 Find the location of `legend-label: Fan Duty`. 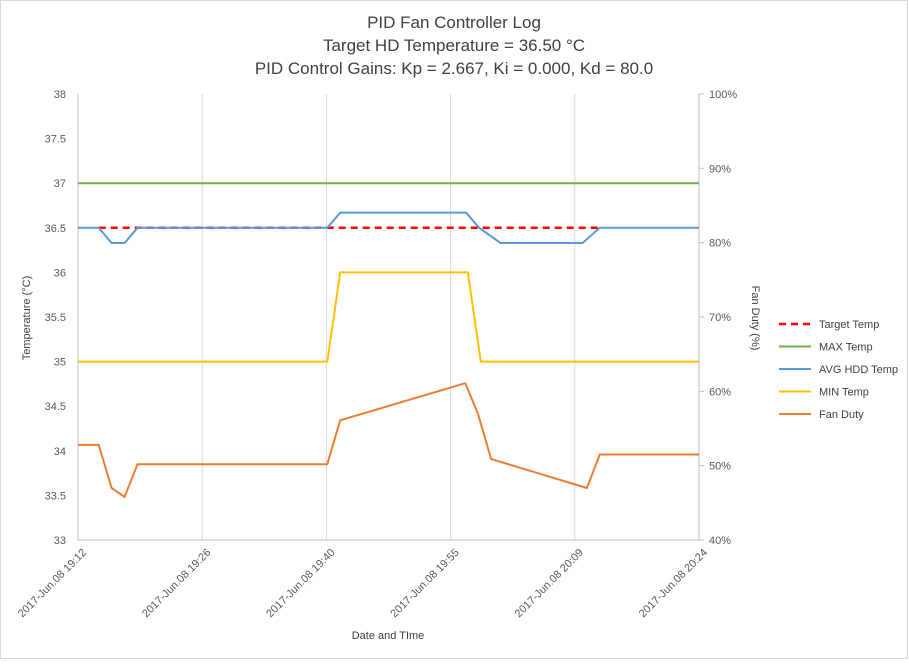

legend-label: Fan Duty is located at coordinates (841, 415).